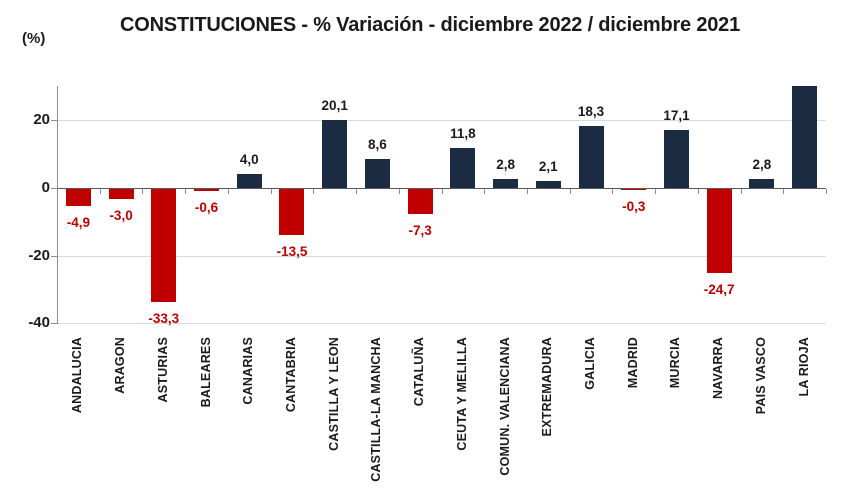  Describe the element at coordinates (718, 368) in the screenshot. I see `category-label-navarra: NAVARRA` at that location.